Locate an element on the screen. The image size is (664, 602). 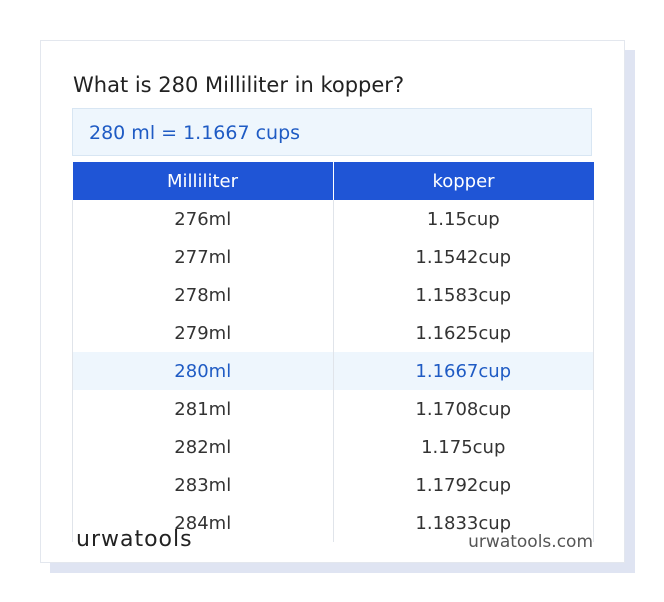
table-cell: 1.175cup is located at coordinates (463, 447).